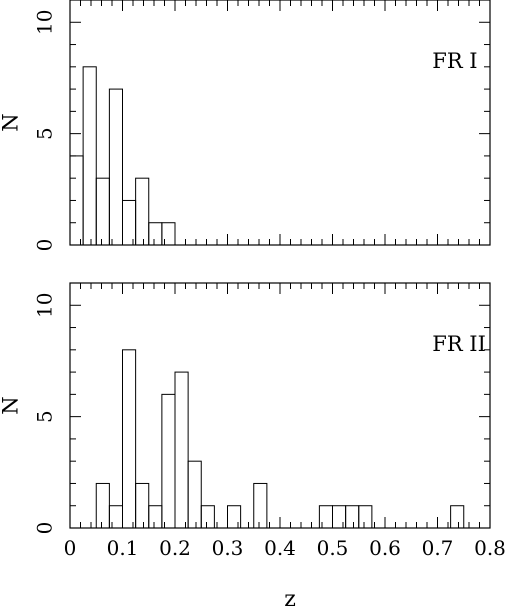 The width and height of the screenshot is (507, 607). What do you see at coordinates (385, 548) in the screenshot?
I see `panel1-x-tick-label-6: 0.6` at bounding box center [385, 548].